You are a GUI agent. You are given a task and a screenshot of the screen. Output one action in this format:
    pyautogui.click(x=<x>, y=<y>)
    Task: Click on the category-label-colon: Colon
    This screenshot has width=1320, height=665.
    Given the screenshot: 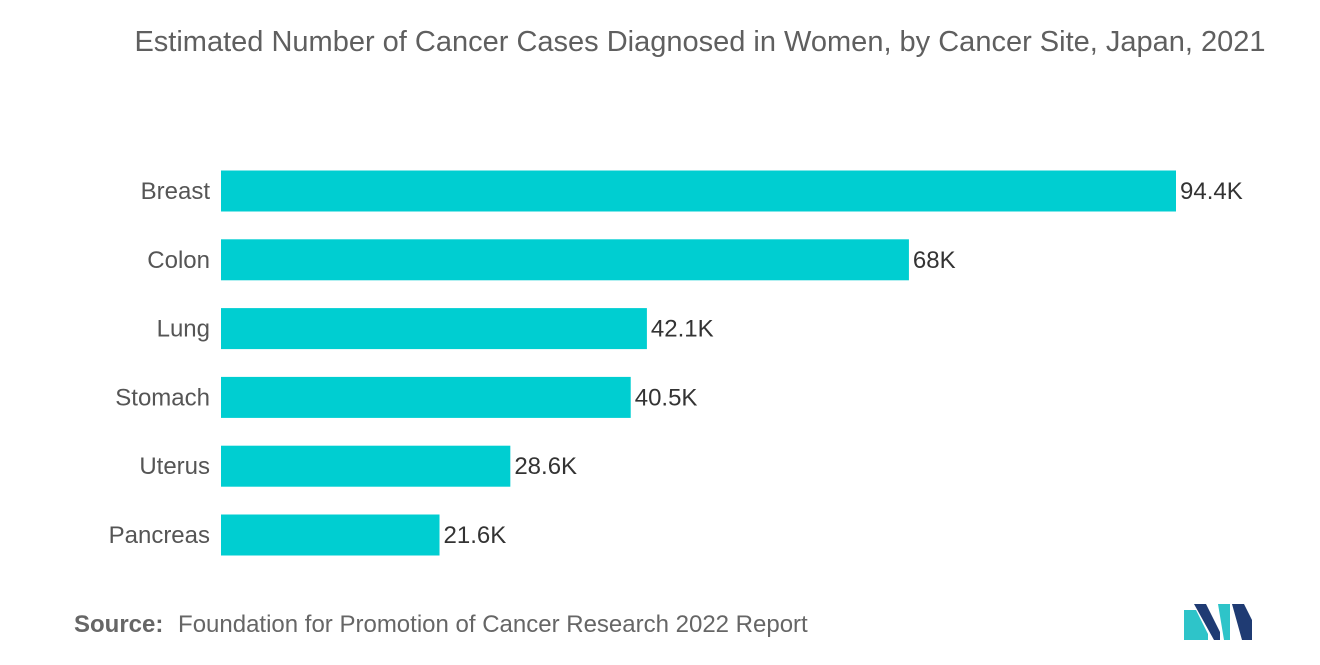 What is the action you would take?
    pyautogui.click(x=178, y=260)
    